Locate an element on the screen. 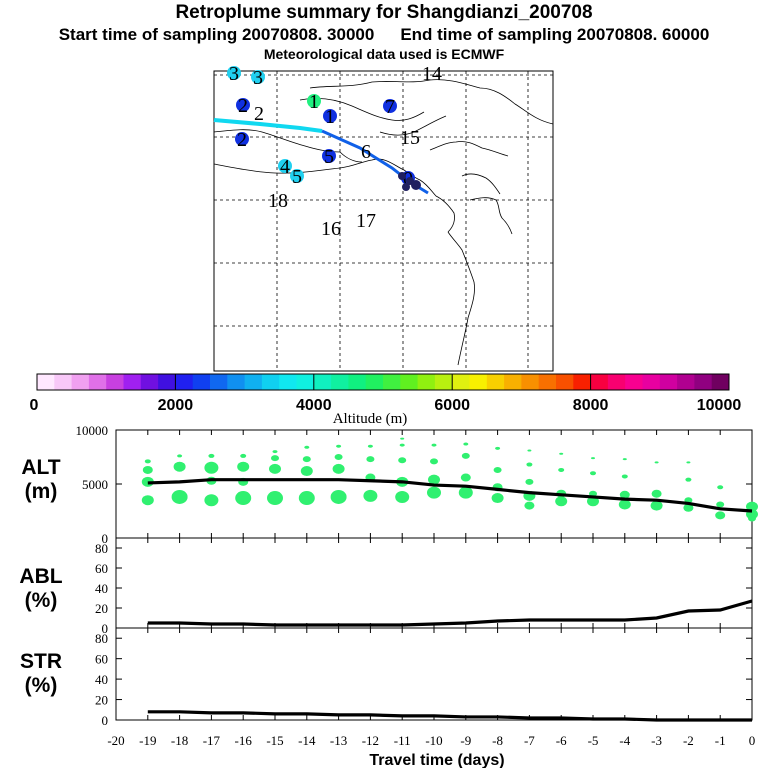 This screenshot has height=768, width=768. panel-abl: 80 60 40 20 0 is located at coordinates (424, 586).